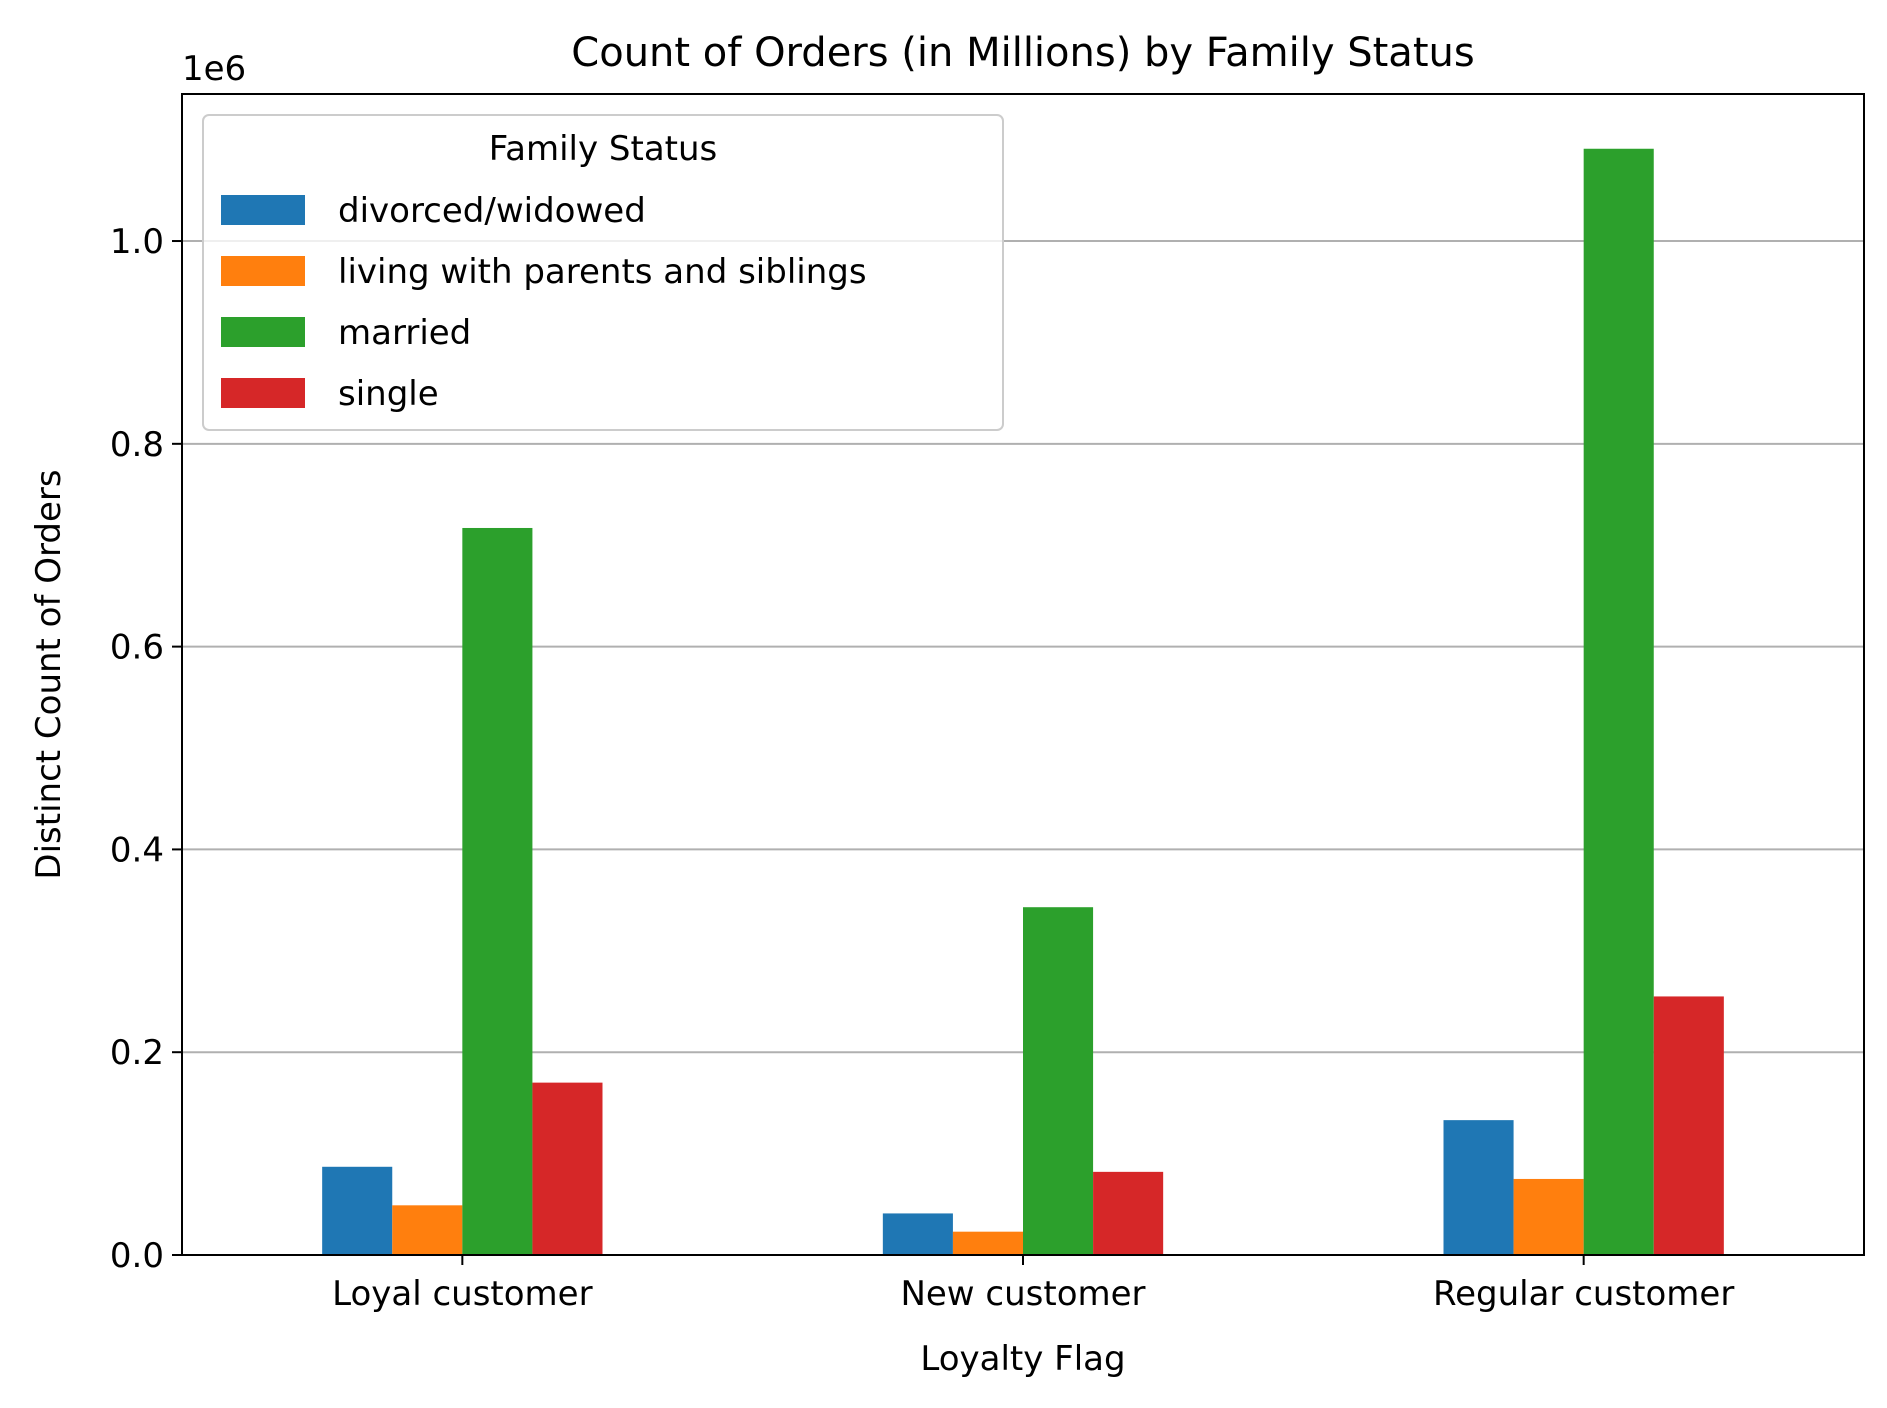  I want to click on legend-entry-label: married, so click(404, 333).